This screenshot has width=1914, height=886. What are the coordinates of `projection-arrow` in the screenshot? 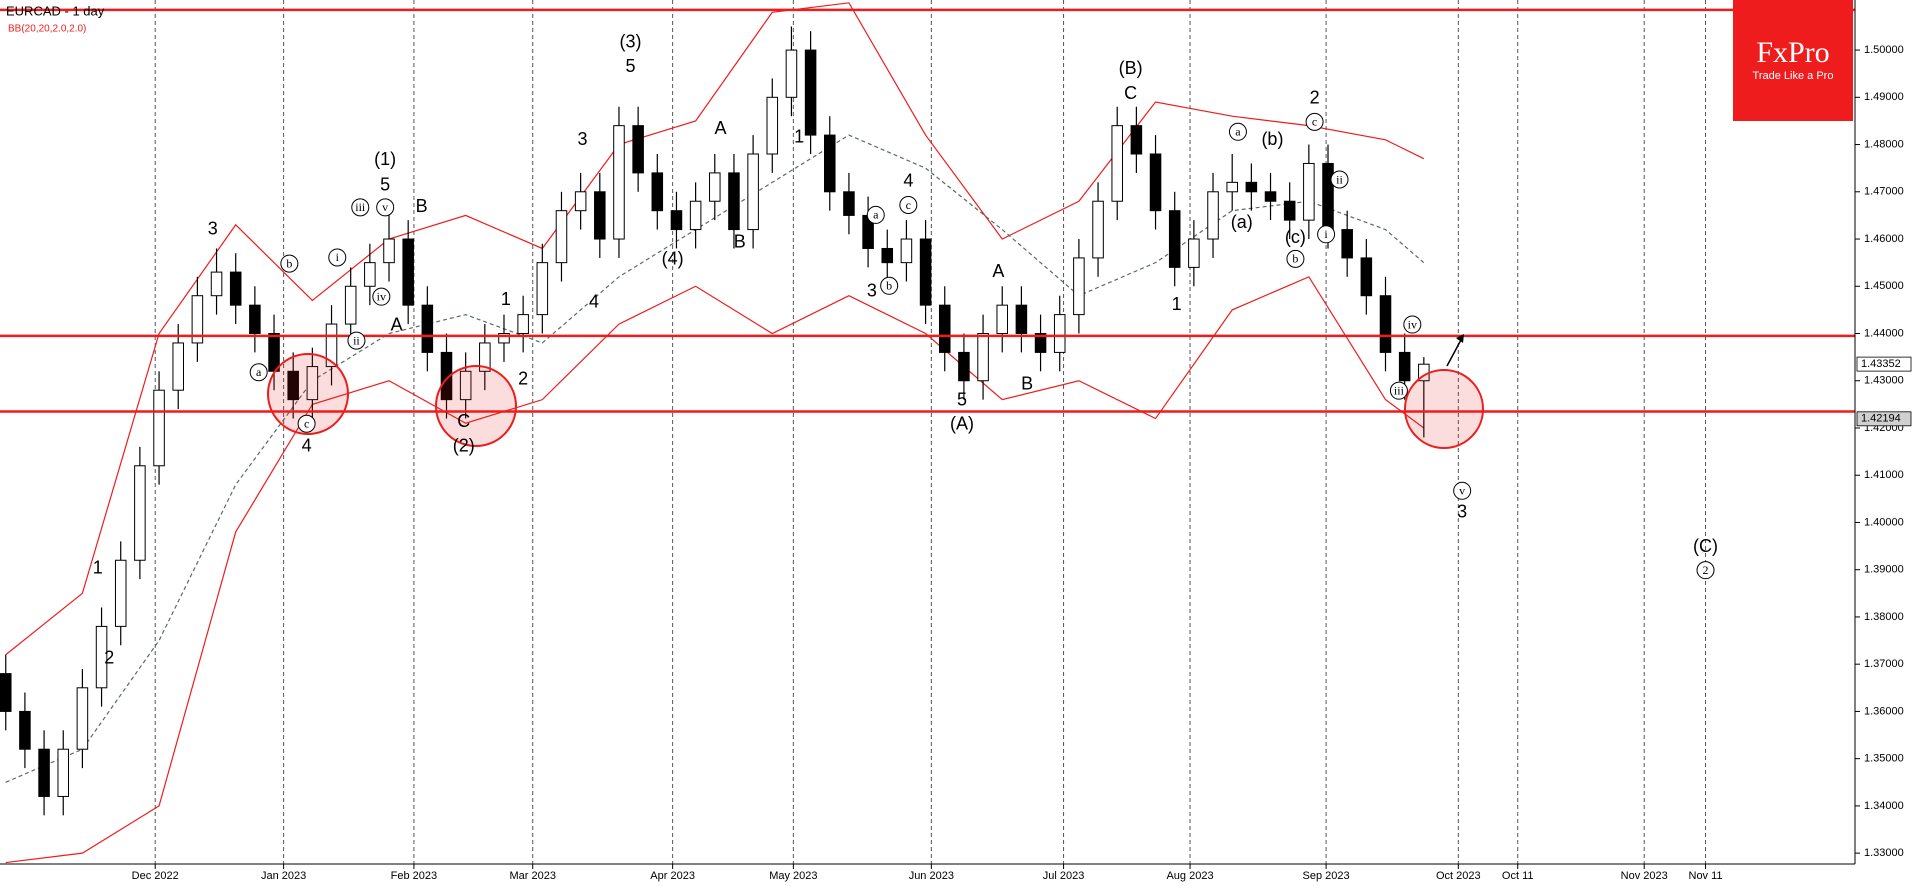 It's located at (1454, 352).